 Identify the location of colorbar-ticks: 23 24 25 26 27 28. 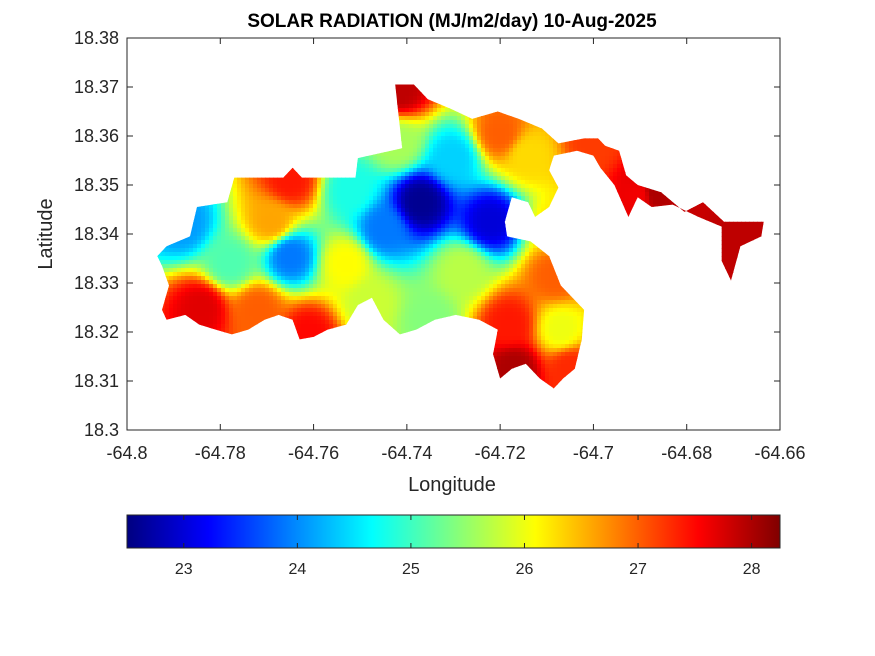
(468, 546).